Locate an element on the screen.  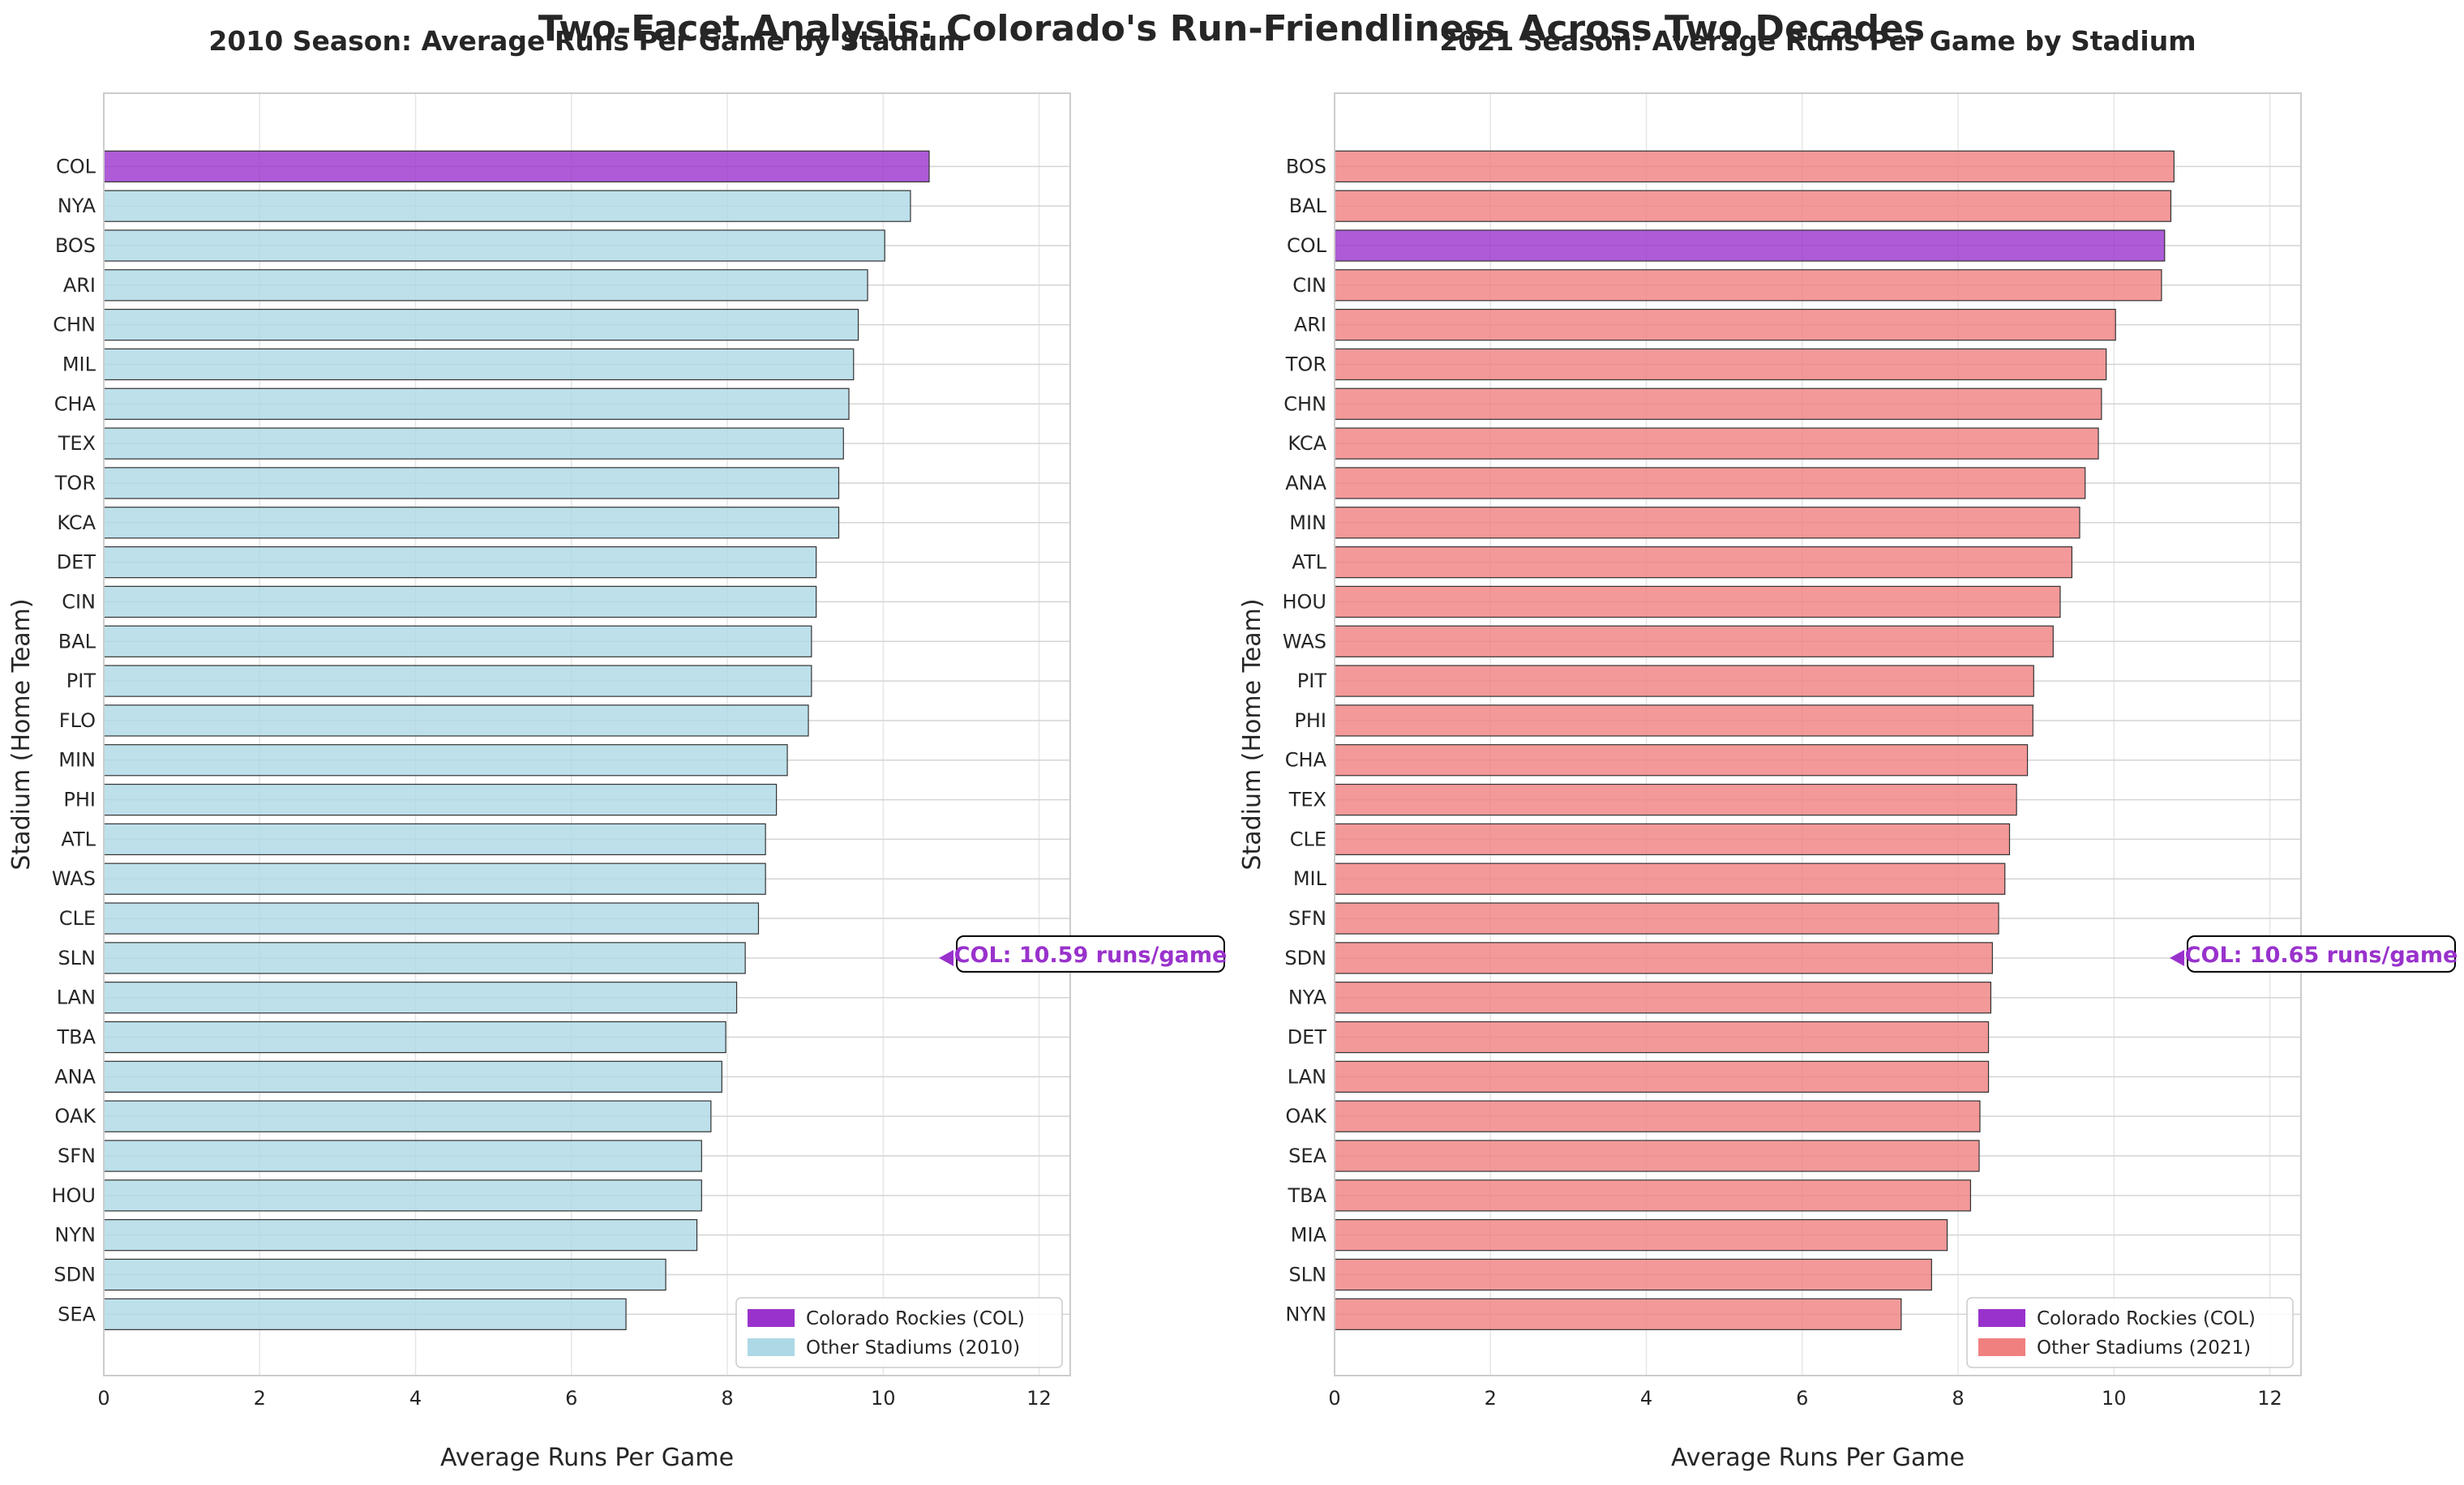
y-tick-label: OAK is located at coordinates (75, 1116).